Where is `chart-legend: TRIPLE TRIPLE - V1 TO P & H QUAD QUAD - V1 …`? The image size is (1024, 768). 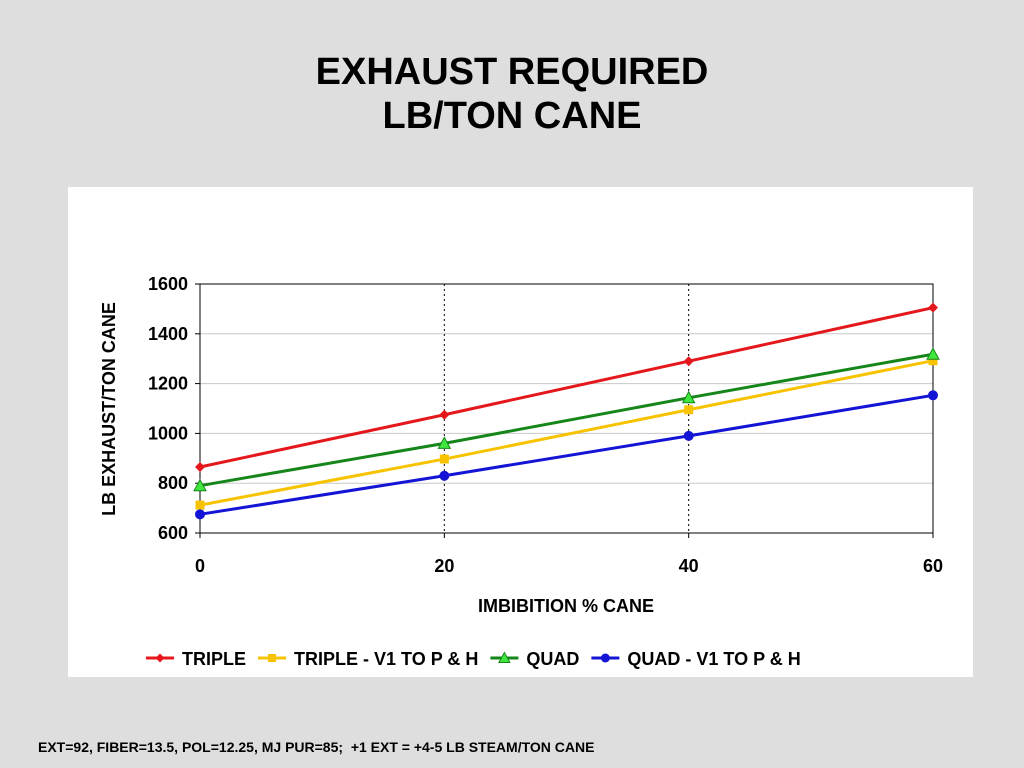
chart-legend: TRIPLE TRIPLE - V1 TO P & H QUAD QUAD - V1 … is located at coordinates (473, 659).